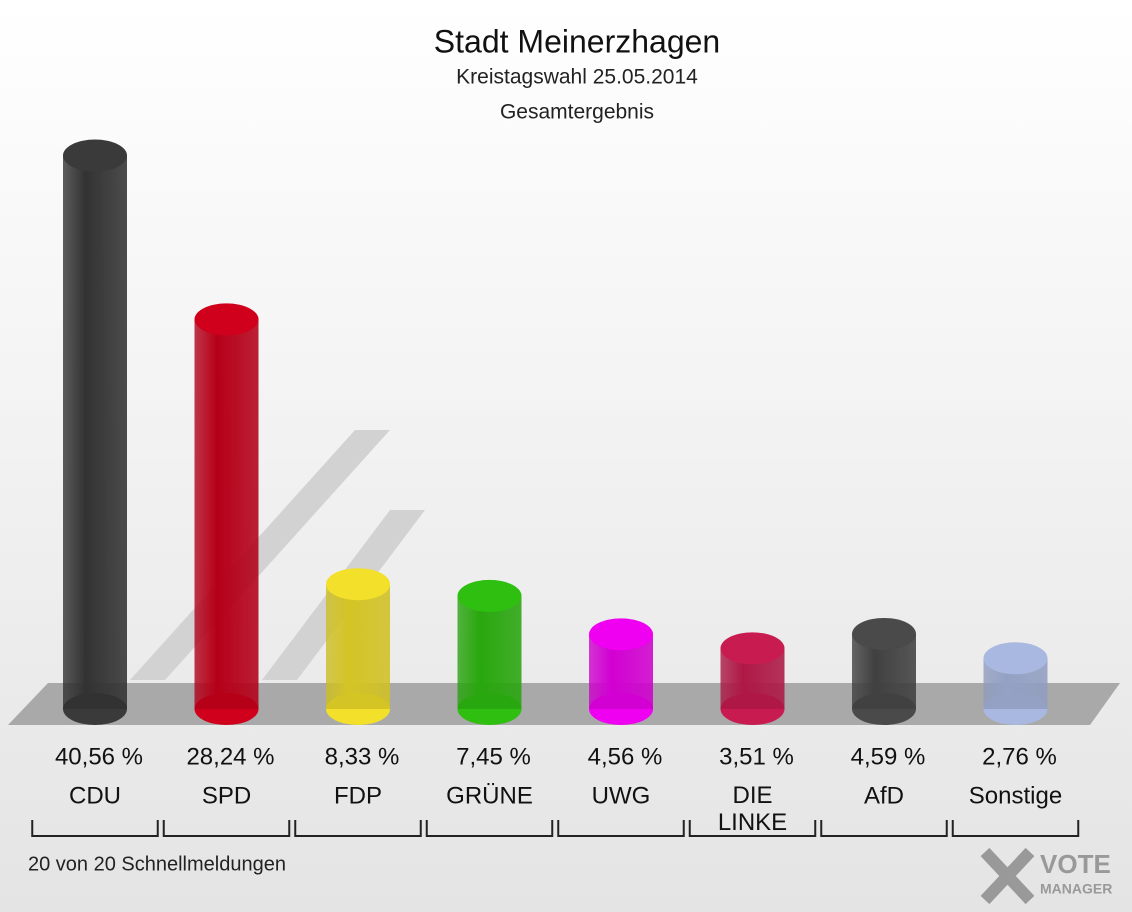  Describe the element at coordinates (752, 809) in the screenshot. I see `x-tick-label: DIE LINKE` at that location.